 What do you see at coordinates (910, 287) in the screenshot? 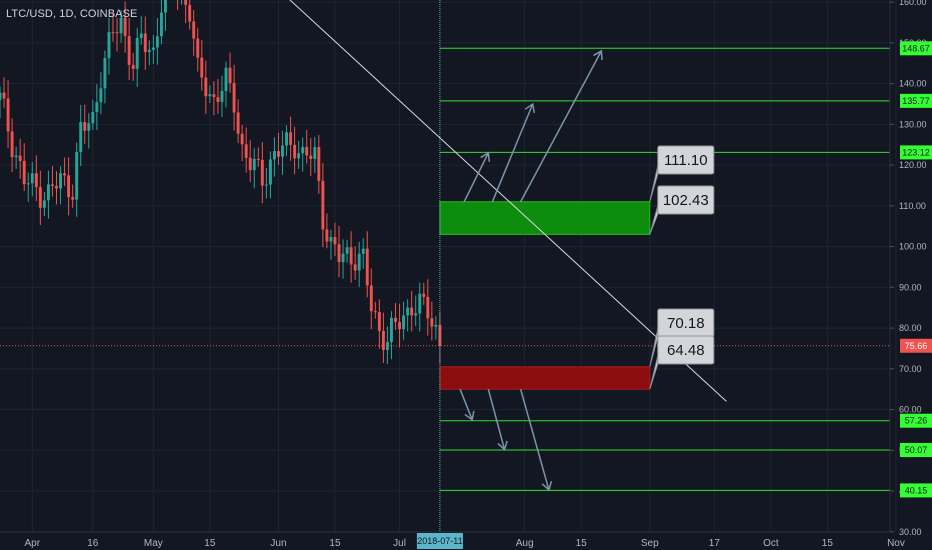
I see `price-axis-label: 90.00` at bounding box center [910, 287].